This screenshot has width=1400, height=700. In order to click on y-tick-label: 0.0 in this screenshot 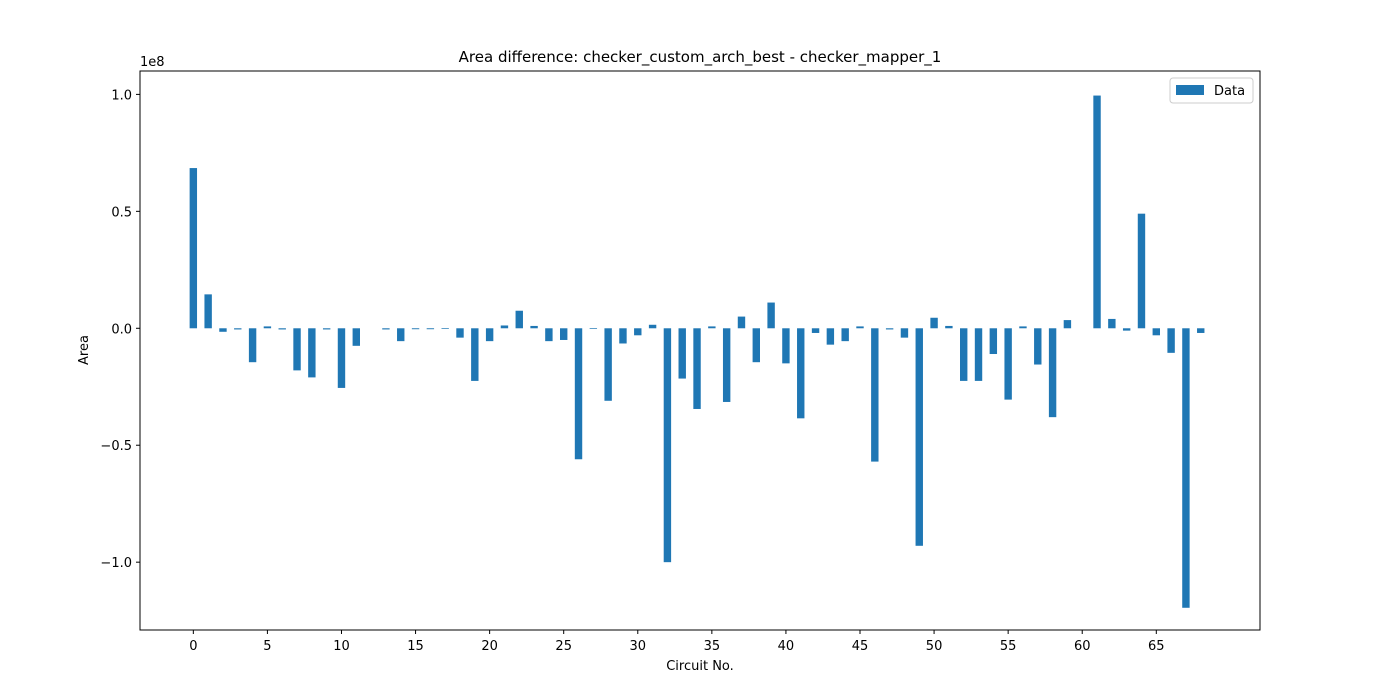, I will do `click(121, 329)`.